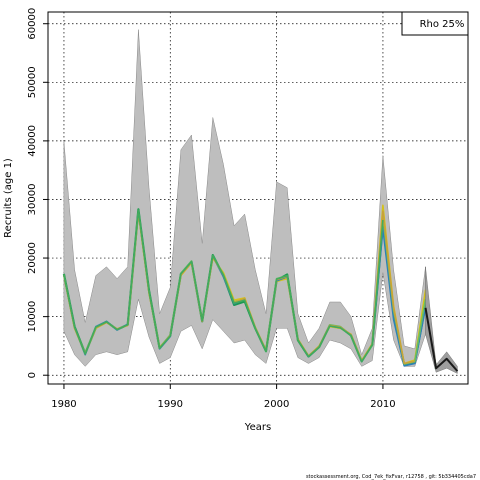  I want to click on legend-text: Rho 25%, so click(442, 24).